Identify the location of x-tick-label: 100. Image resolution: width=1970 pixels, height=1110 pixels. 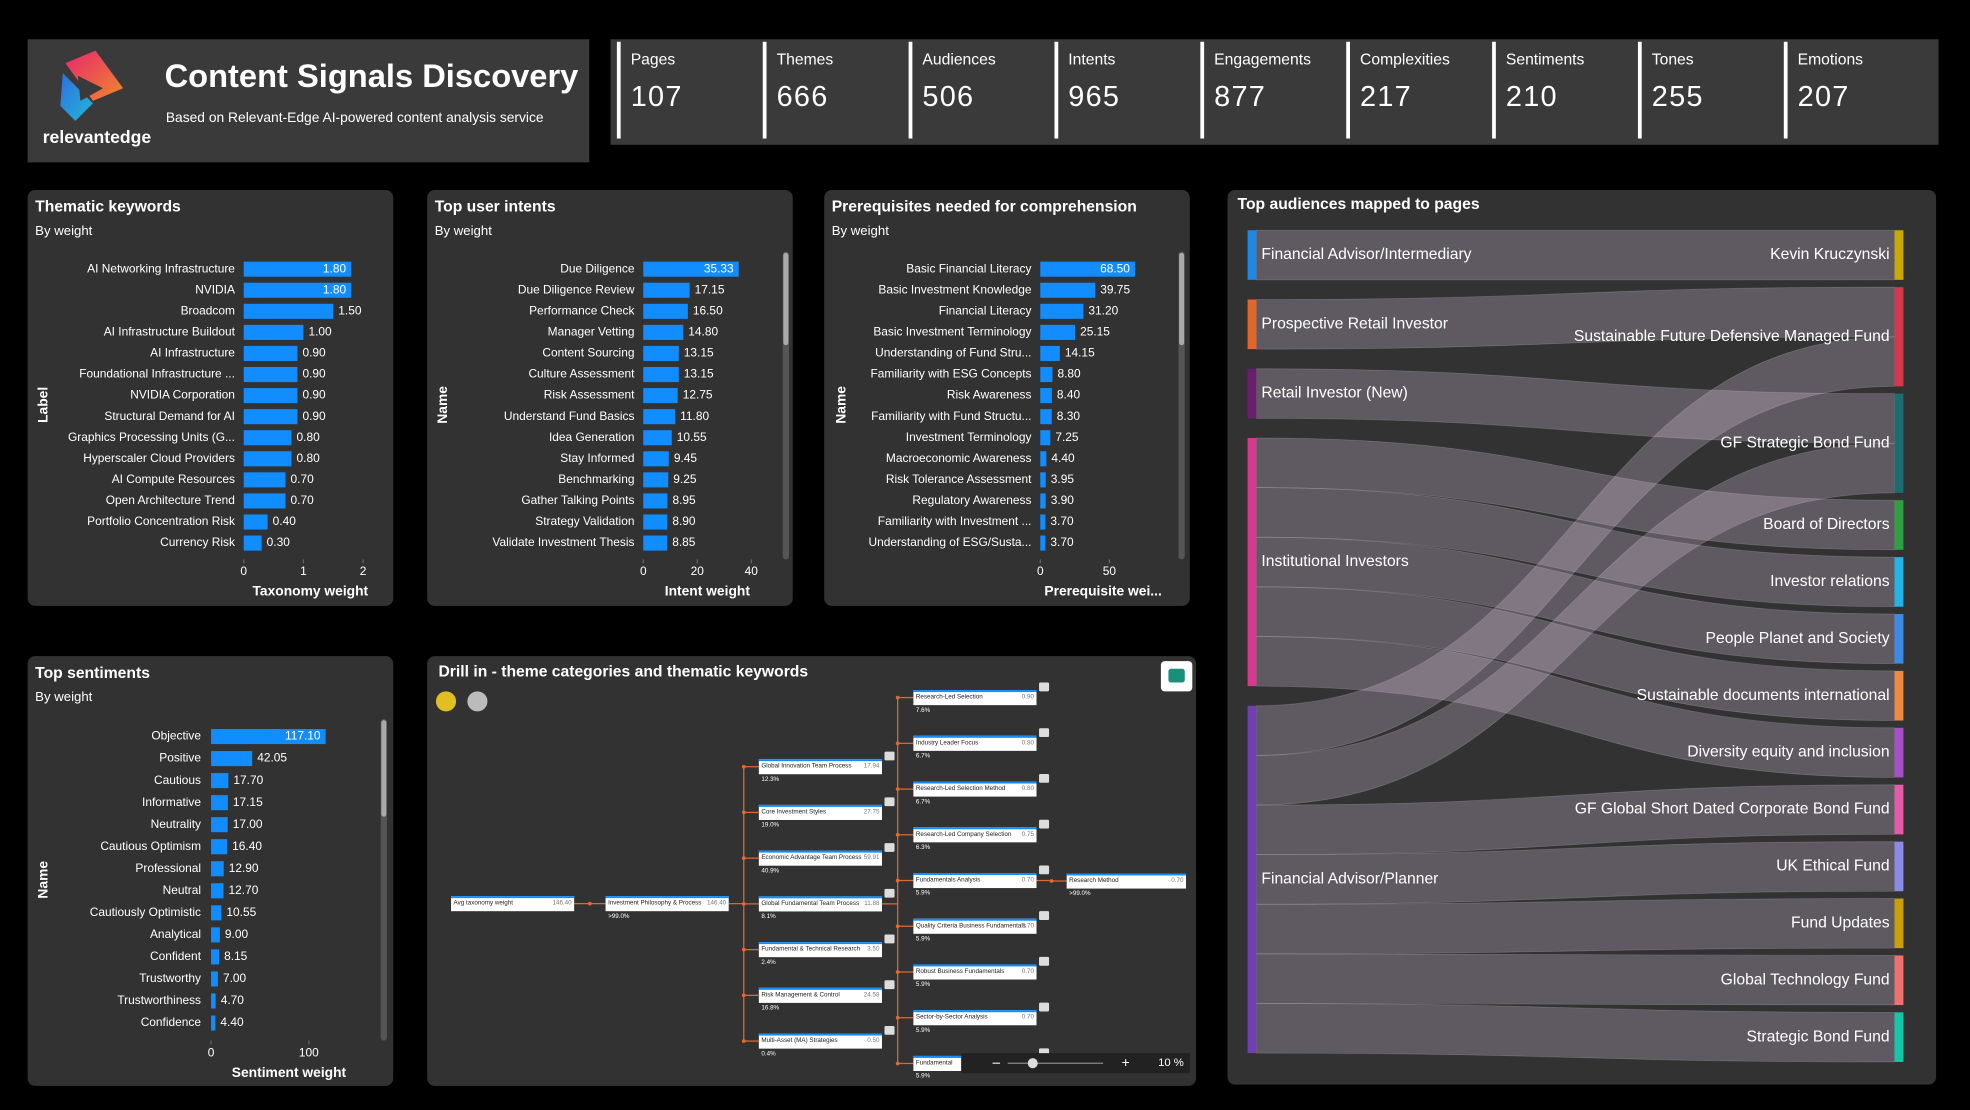
(309, 1052).